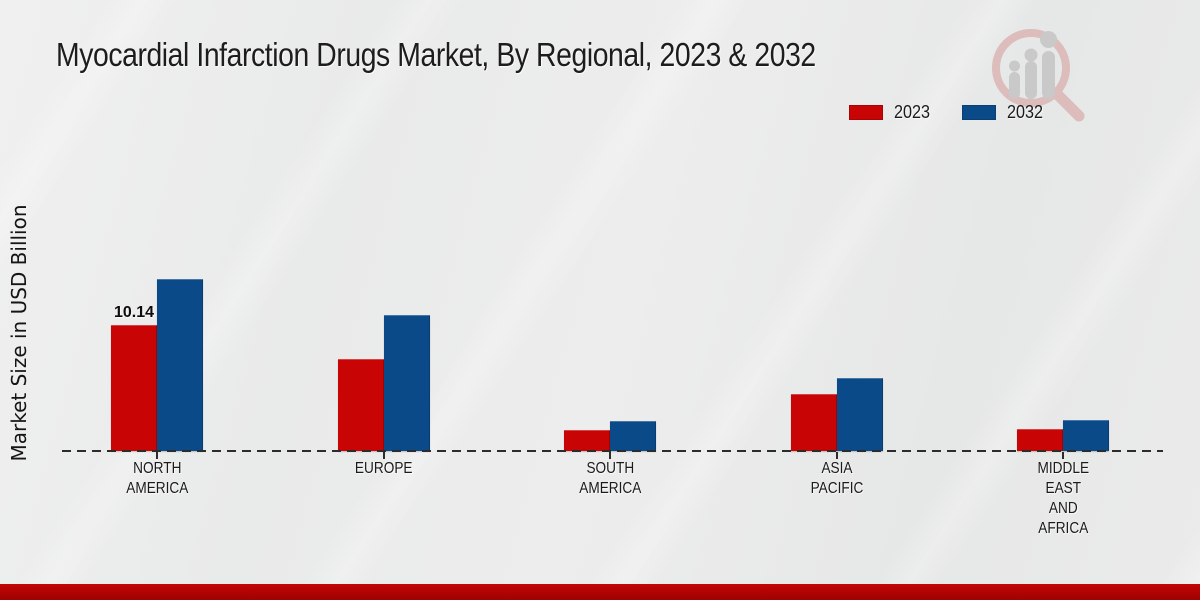  I want to click on bar-2032-south-america, so click(633, 436).